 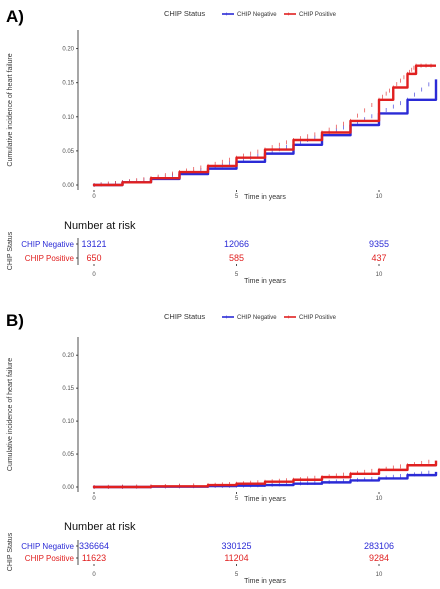 What do you see at coordinates (236, 546) in the screenshot?
I see `risk-value: 330125` at bounding box center [236, 546].